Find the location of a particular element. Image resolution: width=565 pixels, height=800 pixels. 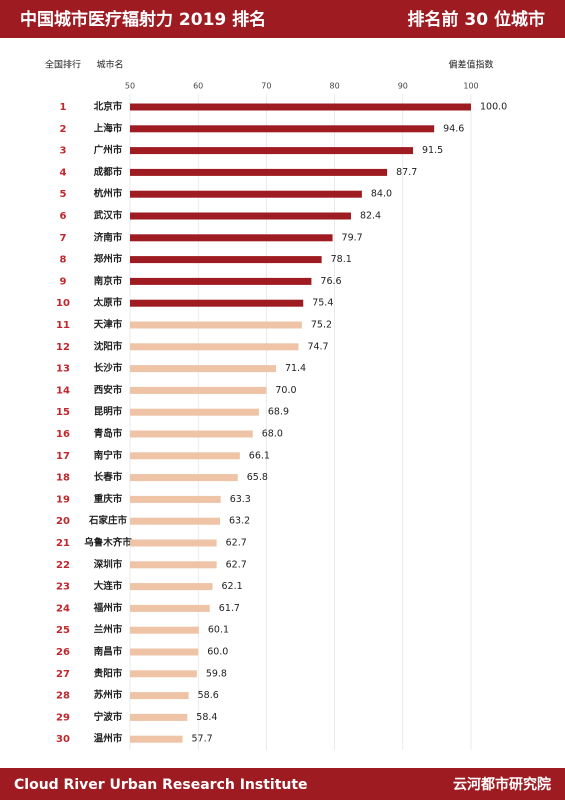

x-tick-label: 100 is located at coordinates (470, 86).